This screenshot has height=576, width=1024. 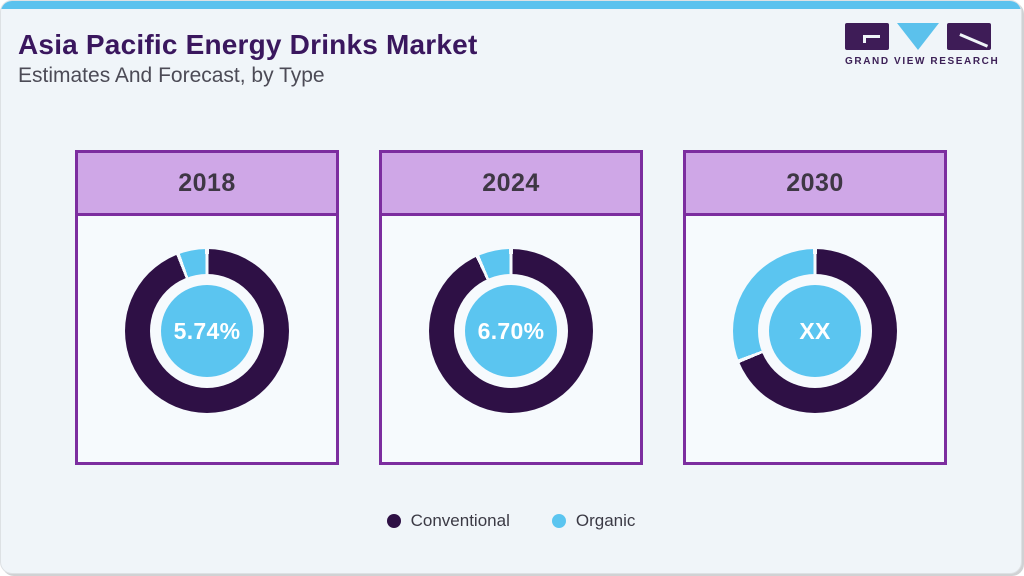 I want to click on card-2018-body: 5.74%, so click(x=207, y=337).